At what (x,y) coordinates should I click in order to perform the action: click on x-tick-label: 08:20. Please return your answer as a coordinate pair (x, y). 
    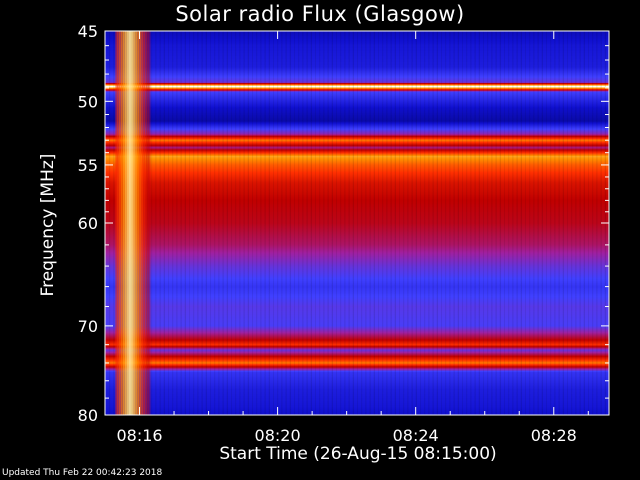
    Looking at the image, I should click on (278, 435).